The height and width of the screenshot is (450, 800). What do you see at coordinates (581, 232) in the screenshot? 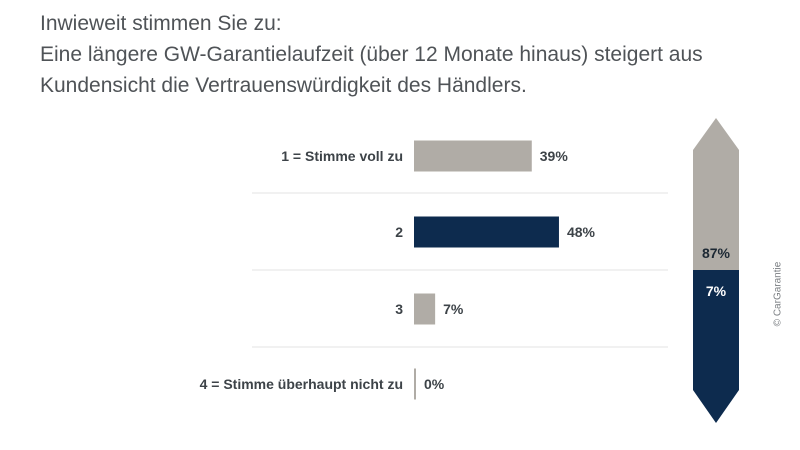
I see `data-label: 48%` at bounding box center [581, 232].